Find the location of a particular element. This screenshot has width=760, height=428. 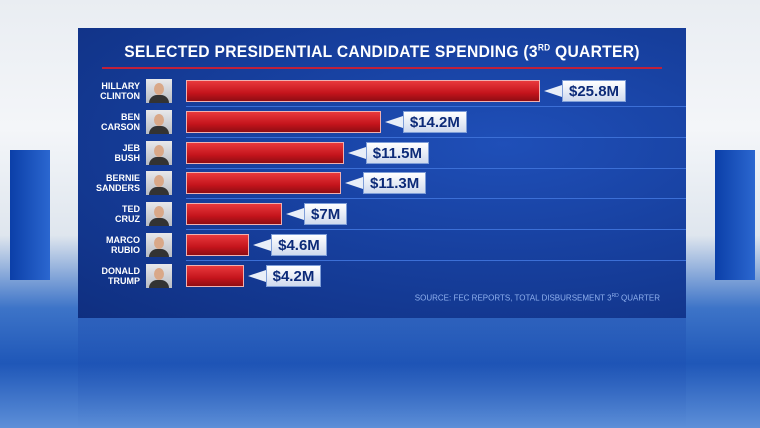

candidate-name-line: SANDERS is located at coordinates (117, 188).